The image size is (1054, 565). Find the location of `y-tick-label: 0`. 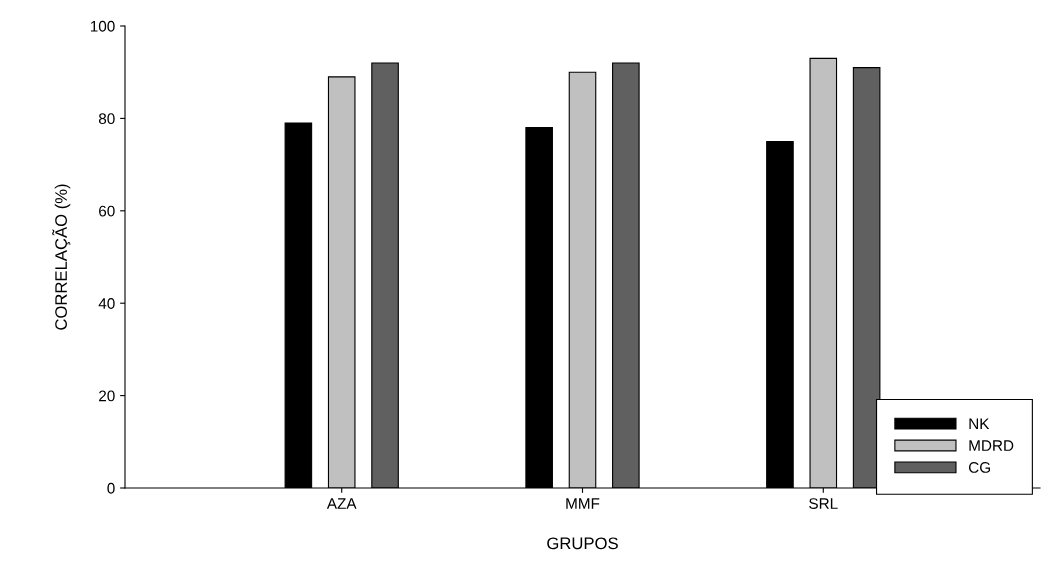

y-tick-label: 0 is located at coordinates (111, 488).